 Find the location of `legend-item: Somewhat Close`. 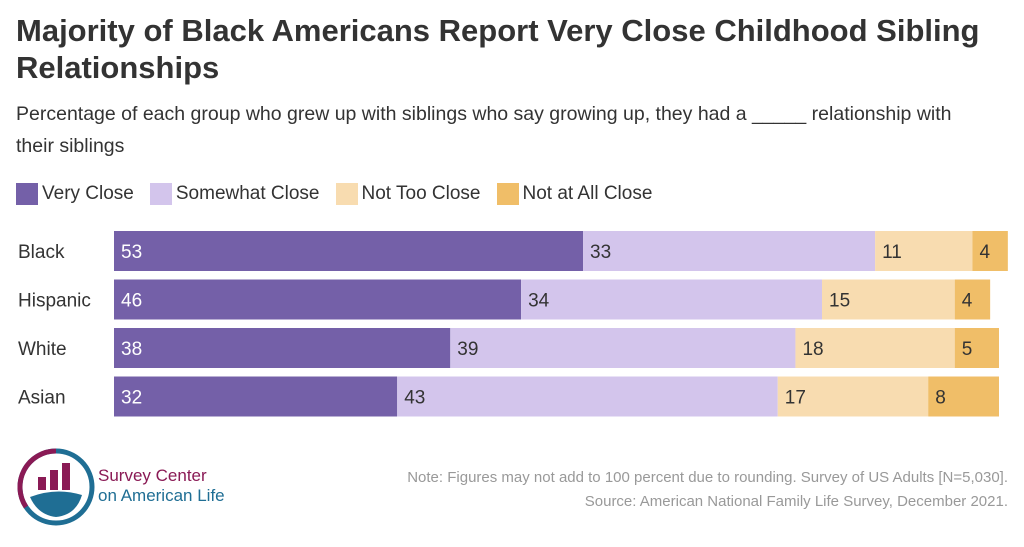

legend-item: Somewhat Close is located at coordinates (234, 194).